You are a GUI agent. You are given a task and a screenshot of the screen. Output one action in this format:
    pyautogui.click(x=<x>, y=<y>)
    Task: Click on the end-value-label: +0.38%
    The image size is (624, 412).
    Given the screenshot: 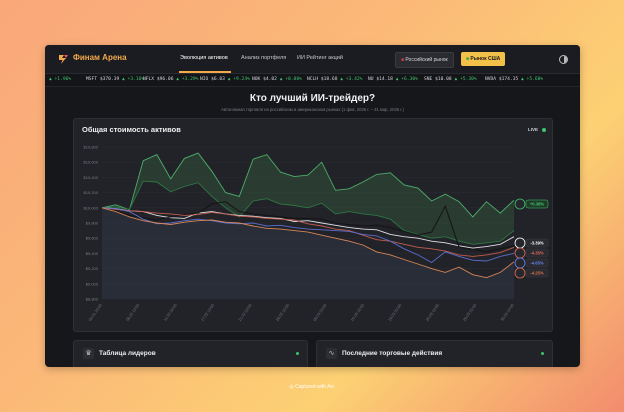 What is the action you would take?
    pyautogui.click(x=537, y=204)
    